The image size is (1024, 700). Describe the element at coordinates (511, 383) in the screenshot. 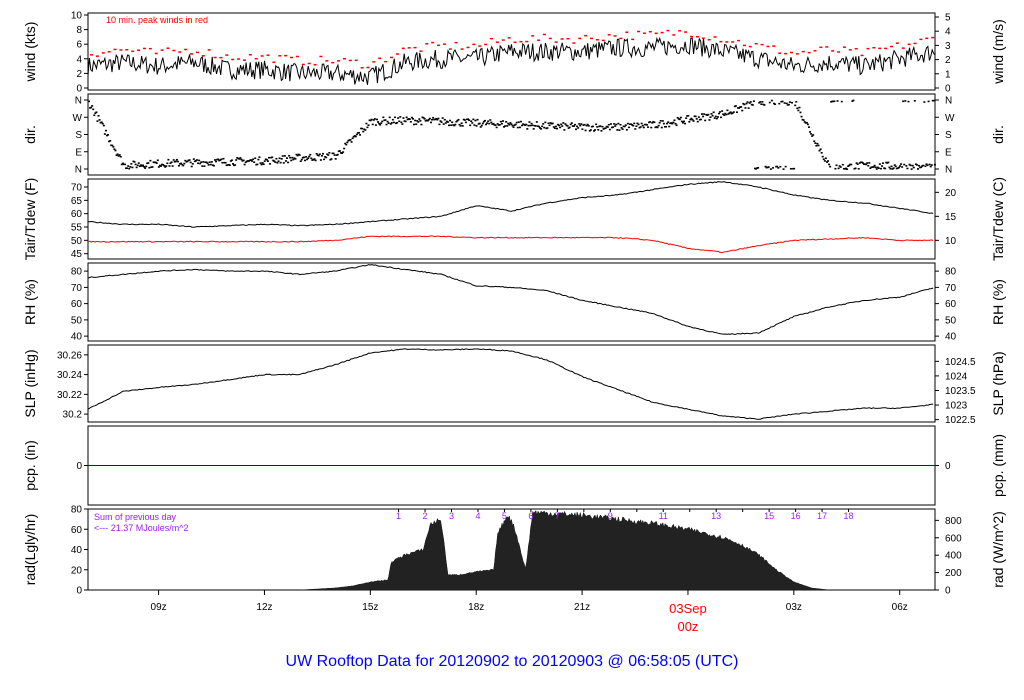

I see `panel-frame` at that location.